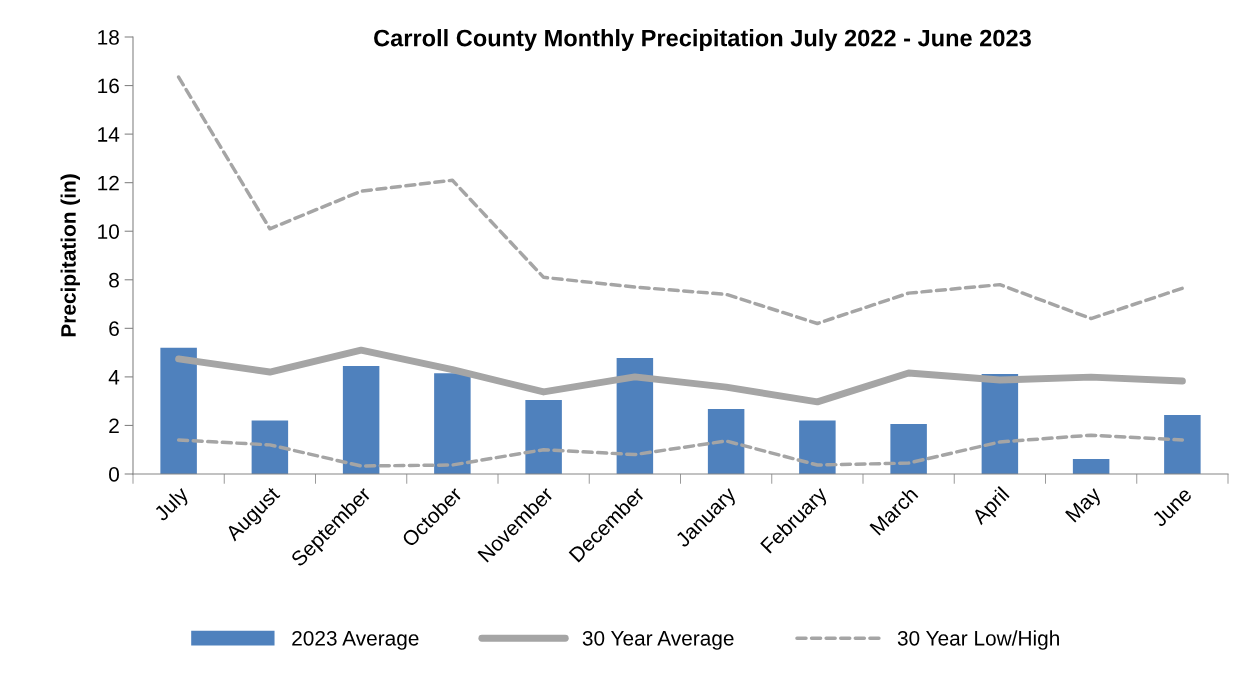 This screenshot has height=675, width=1253. Describe the element at coordinates (1085, 505) in the screenshot. I see `x-tick-label: May` at that location.